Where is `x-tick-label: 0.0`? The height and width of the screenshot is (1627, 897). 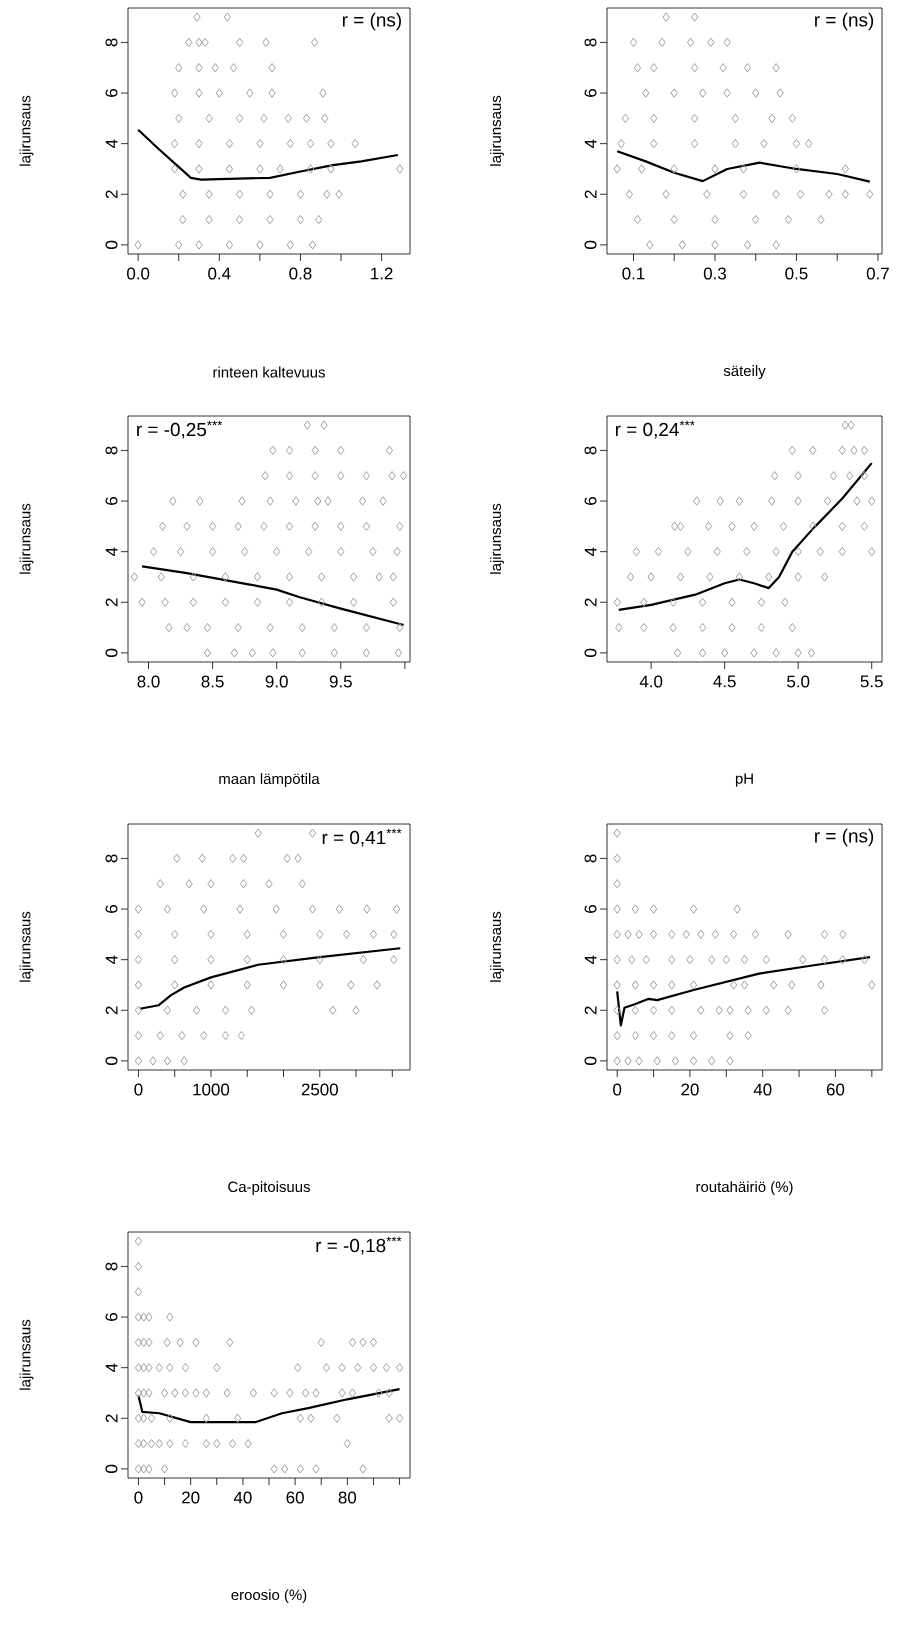 x-tick-label: 0.0 is located at coordinates (138, 273).